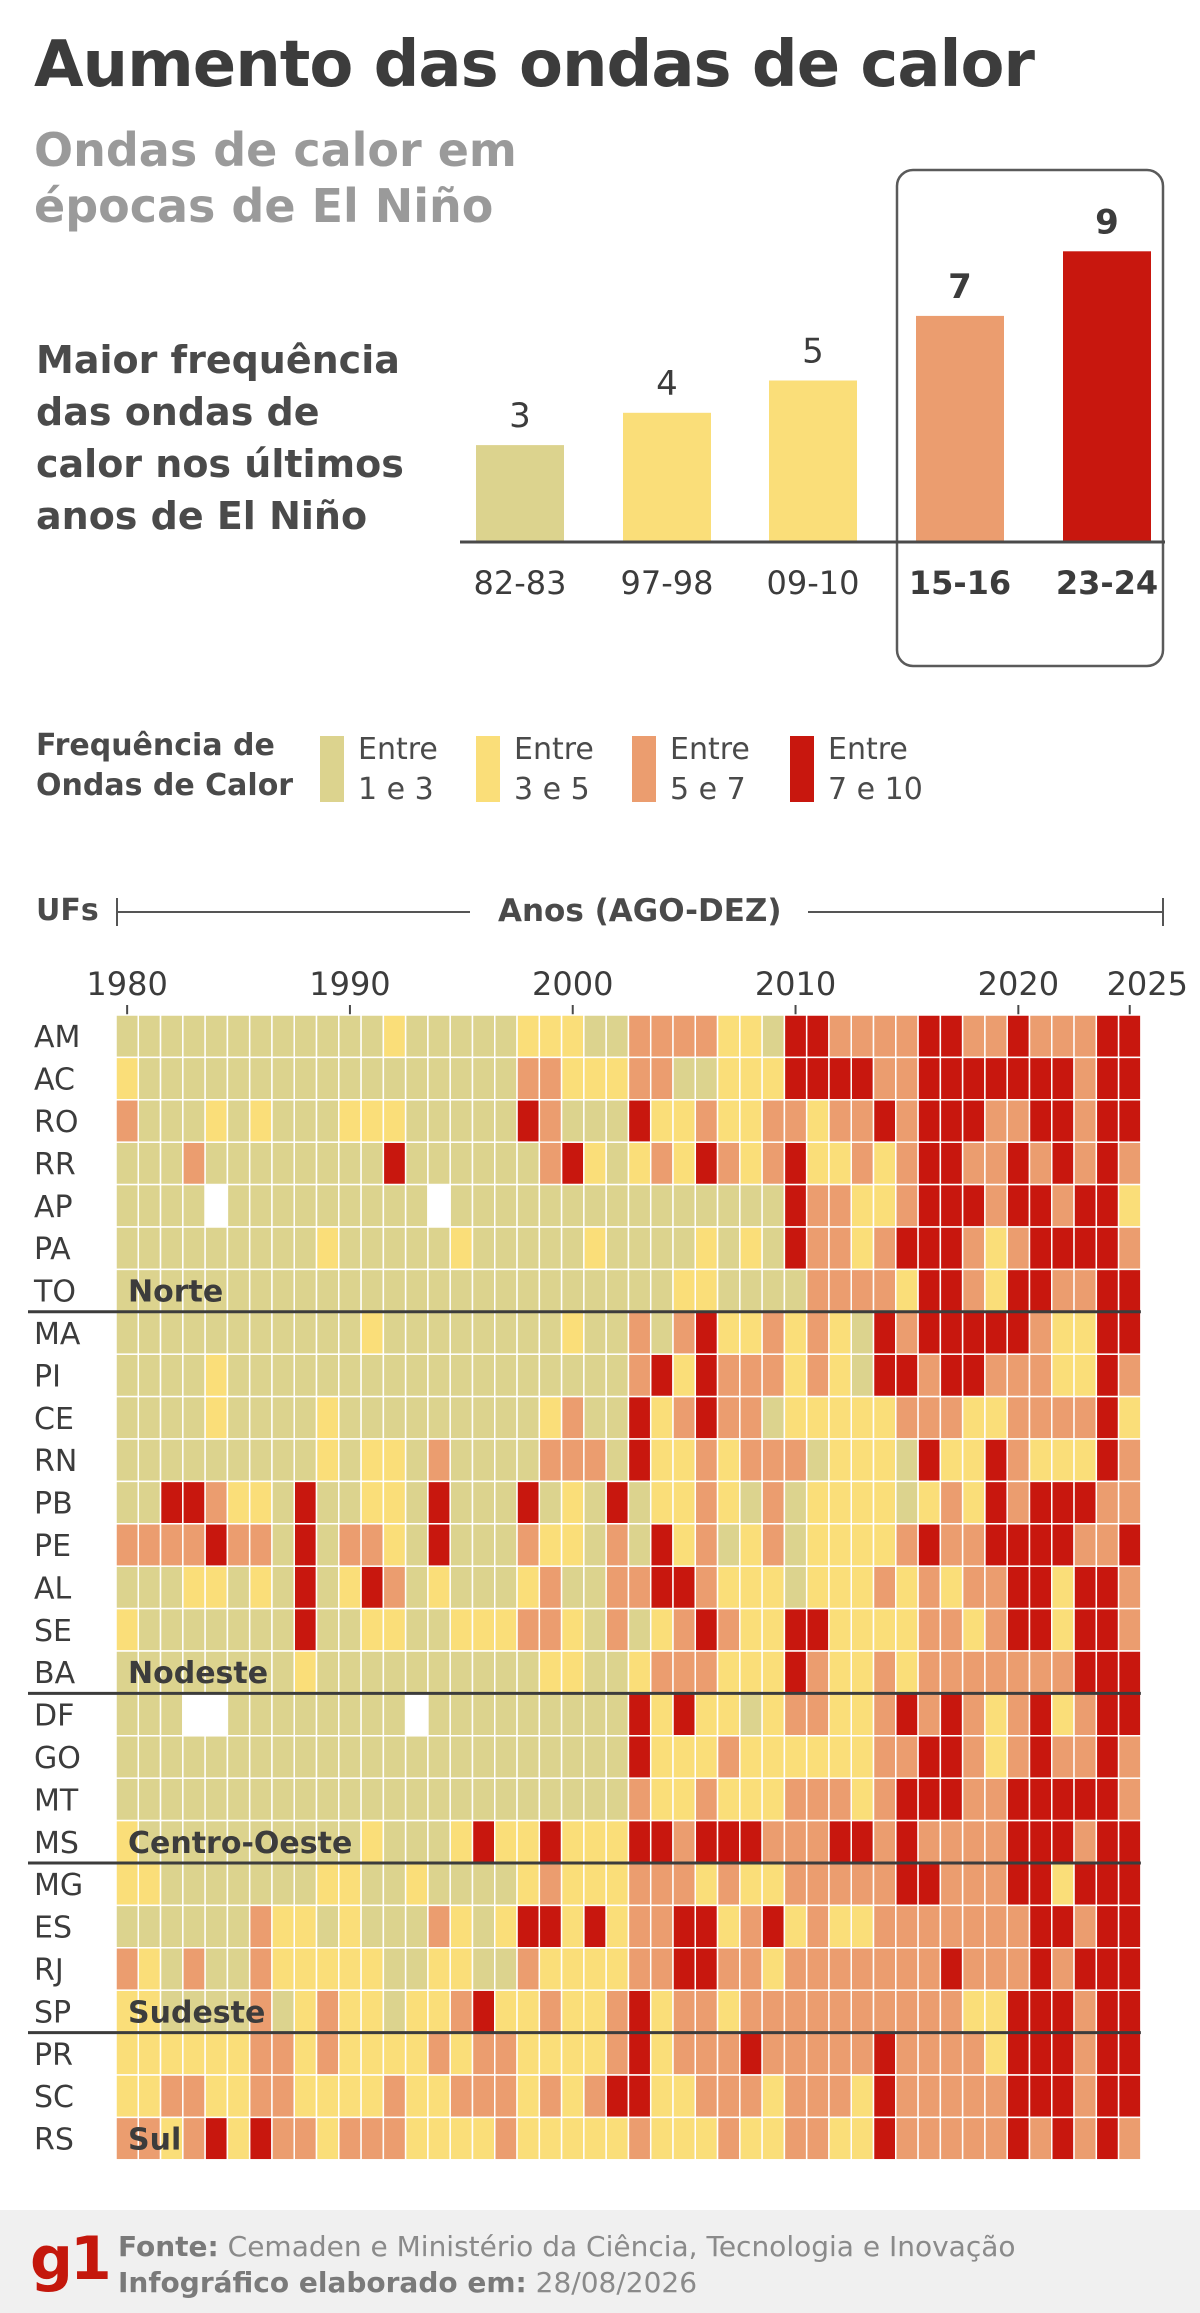 Image resolution: width=1200 pixels, height=2313 pixels. I want to click on uf-label: RO, so click(56, 1122).